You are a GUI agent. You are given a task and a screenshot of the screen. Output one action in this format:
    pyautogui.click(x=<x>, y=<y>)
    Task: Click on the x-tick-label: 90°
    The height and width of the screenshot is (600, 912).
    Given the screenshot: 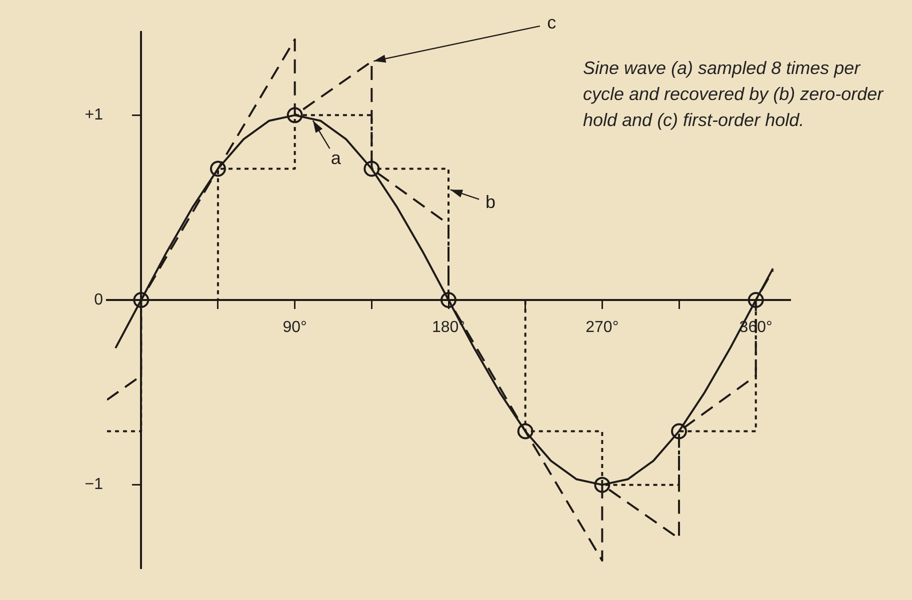 What is the action you would take?
    pyautogui.click(x=294, y=327)
    